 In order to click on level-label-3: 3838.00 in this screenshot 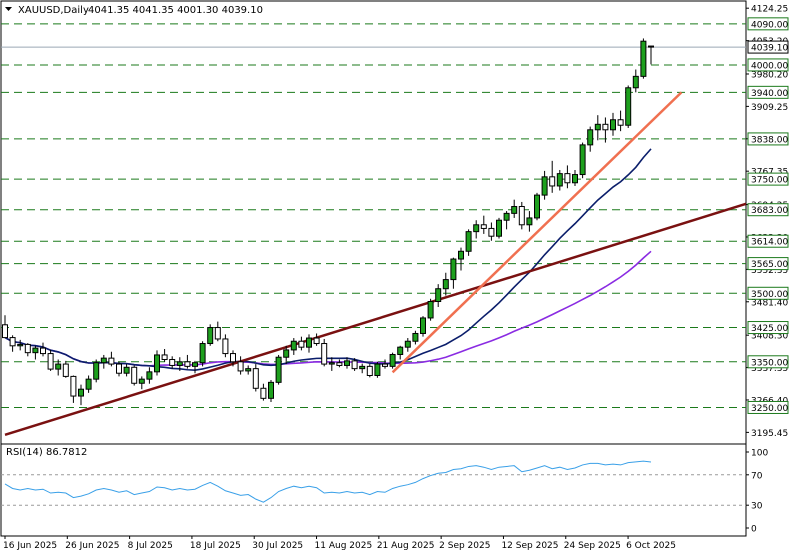, I will do `click(769, 140)`.